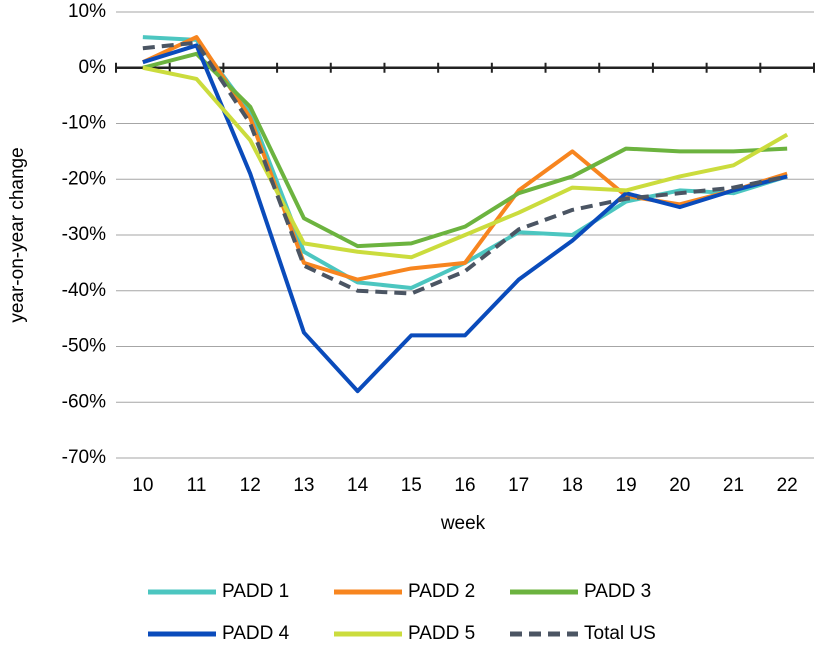 The image size is (815, 653). What do you see at coordinates (303, 485) in the screenshot?
I see `x-tick-label: 13` at bounding box center [303, 485].